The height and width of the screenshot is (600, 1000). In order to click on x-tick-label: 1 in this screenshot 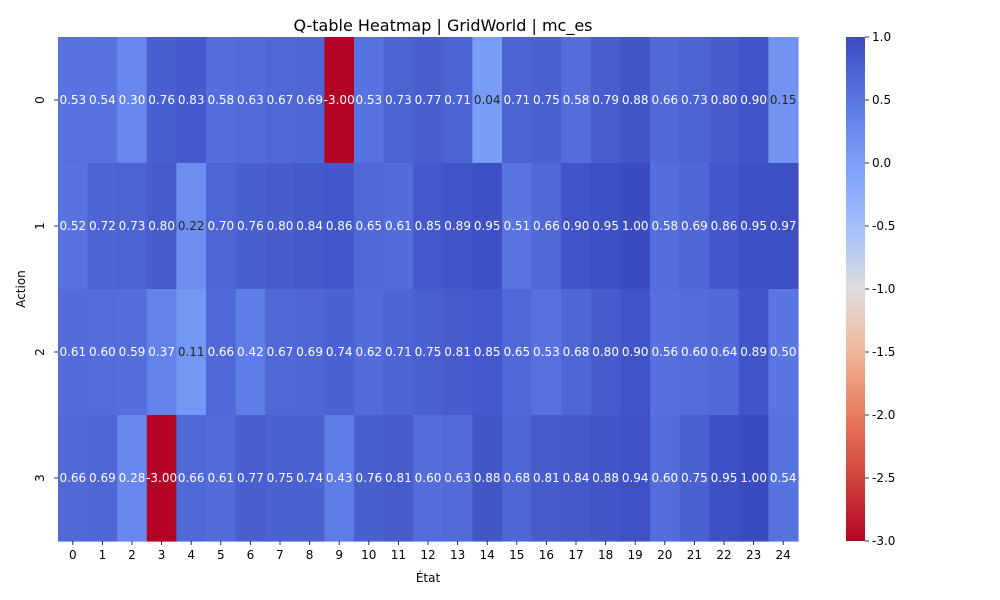, I will do `click(103, 555)`.